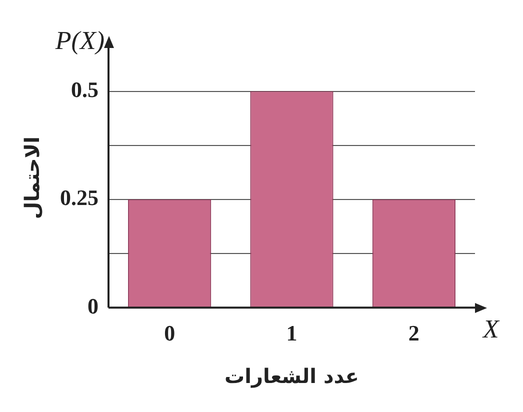 This screenshot has width=523, height=412. What do you see at coordinates (491, 329) in the screenshot?
I see `text: X` at bounding box center [491, 329].